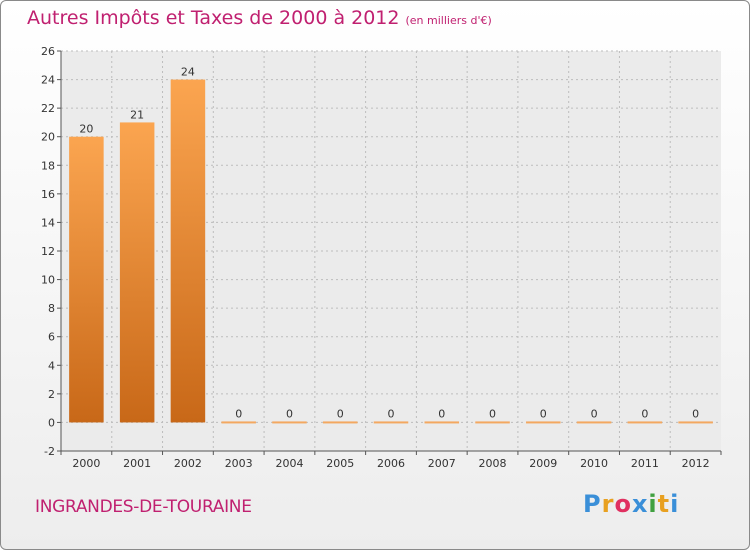  Describe the element at coordinates (213, 18) in the screenshot. I see `chart-title-text: Autres Impôts et Taxes de 2000 à 2012` at that location.